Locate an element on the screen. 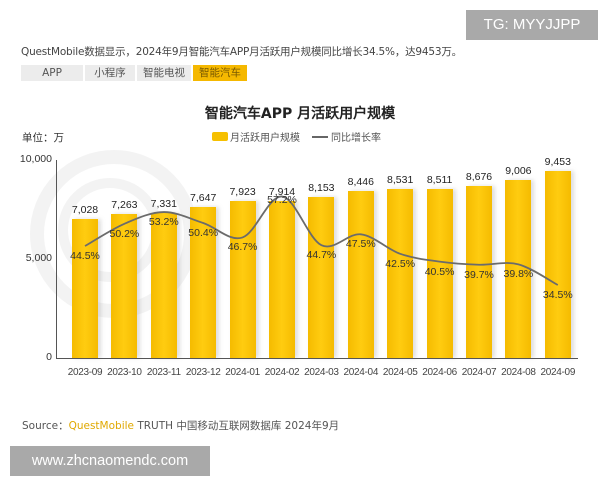  bar-value-label: 8,446 is located at coordinates (360, 181).